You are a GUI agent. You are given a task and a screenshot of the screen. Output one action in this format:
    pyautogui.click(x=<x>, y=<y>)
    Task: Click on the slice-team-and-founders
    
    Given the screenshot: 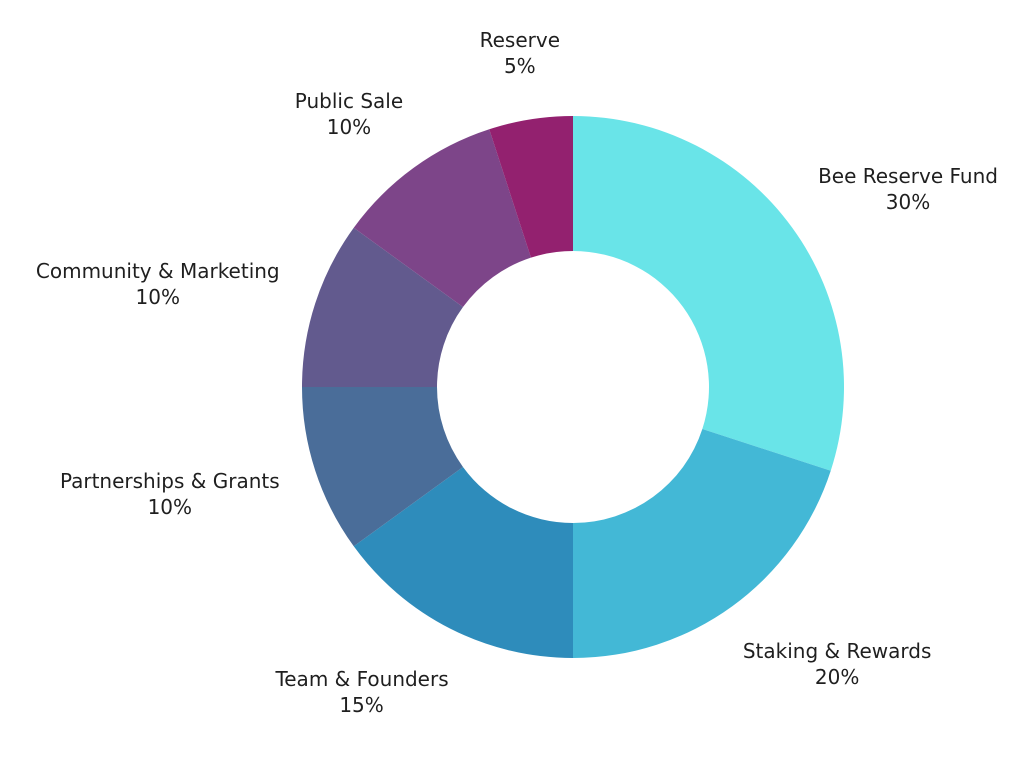 What is the action you would take?
    pyautogui.click(x=463, y=562)
    